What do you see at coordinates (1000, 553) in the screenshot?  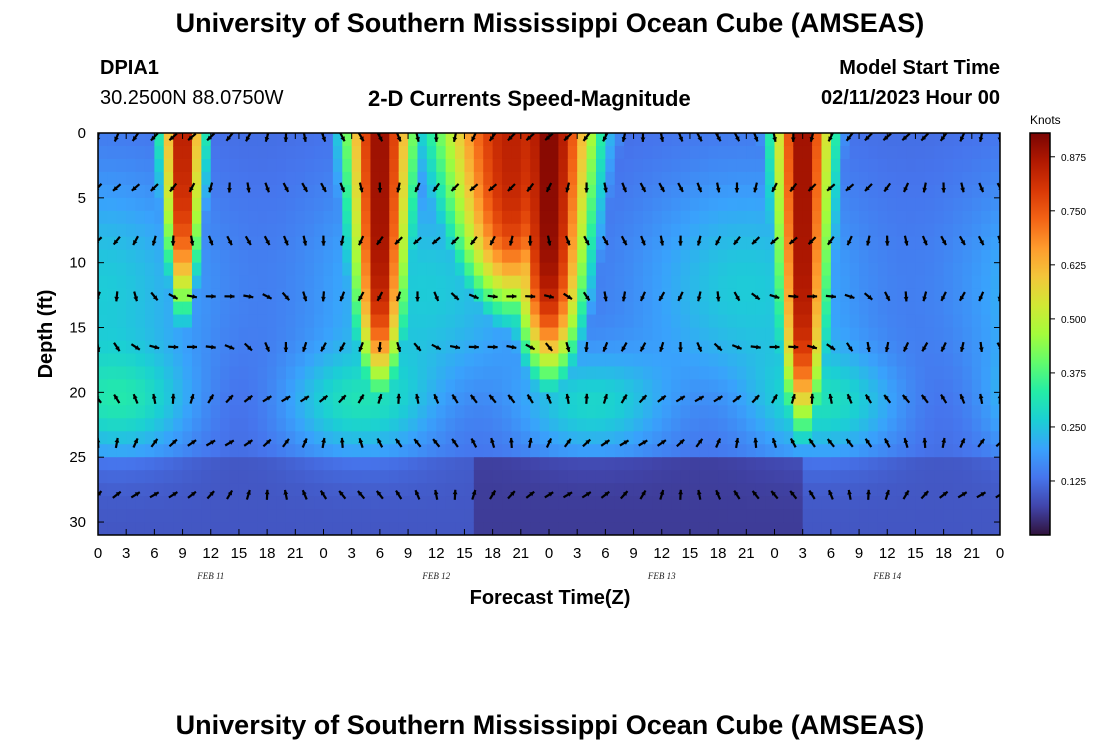 I see `x-tick-label: 0` at bounding box center [1000, 553].